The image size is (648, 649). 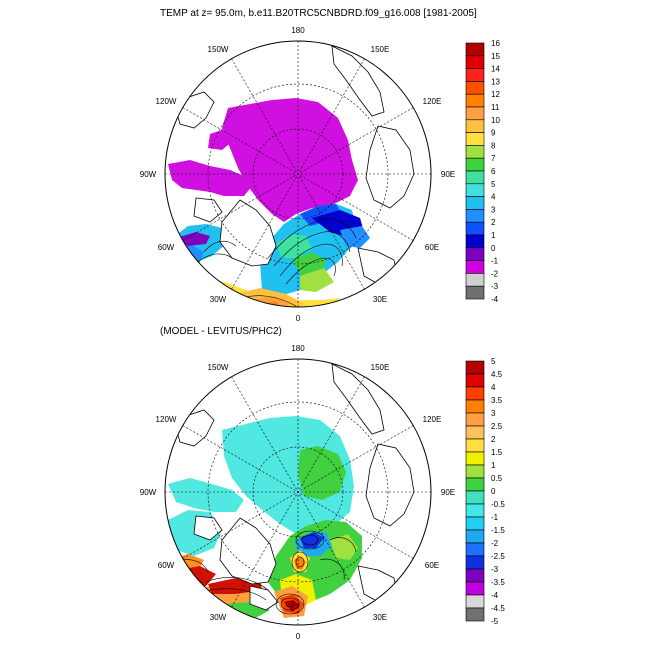 I want to click on top-lon-label-90w: 90W, so click(x=148, y=174).